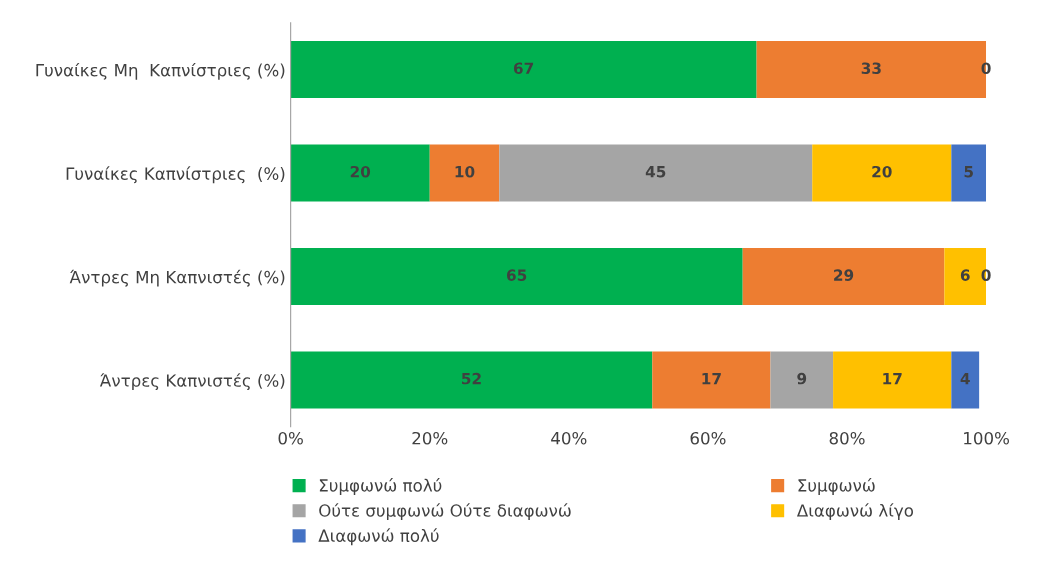 The height and width of the screenshot is (569, 1038). I want to click on data-label: 10, so click(465, 171).